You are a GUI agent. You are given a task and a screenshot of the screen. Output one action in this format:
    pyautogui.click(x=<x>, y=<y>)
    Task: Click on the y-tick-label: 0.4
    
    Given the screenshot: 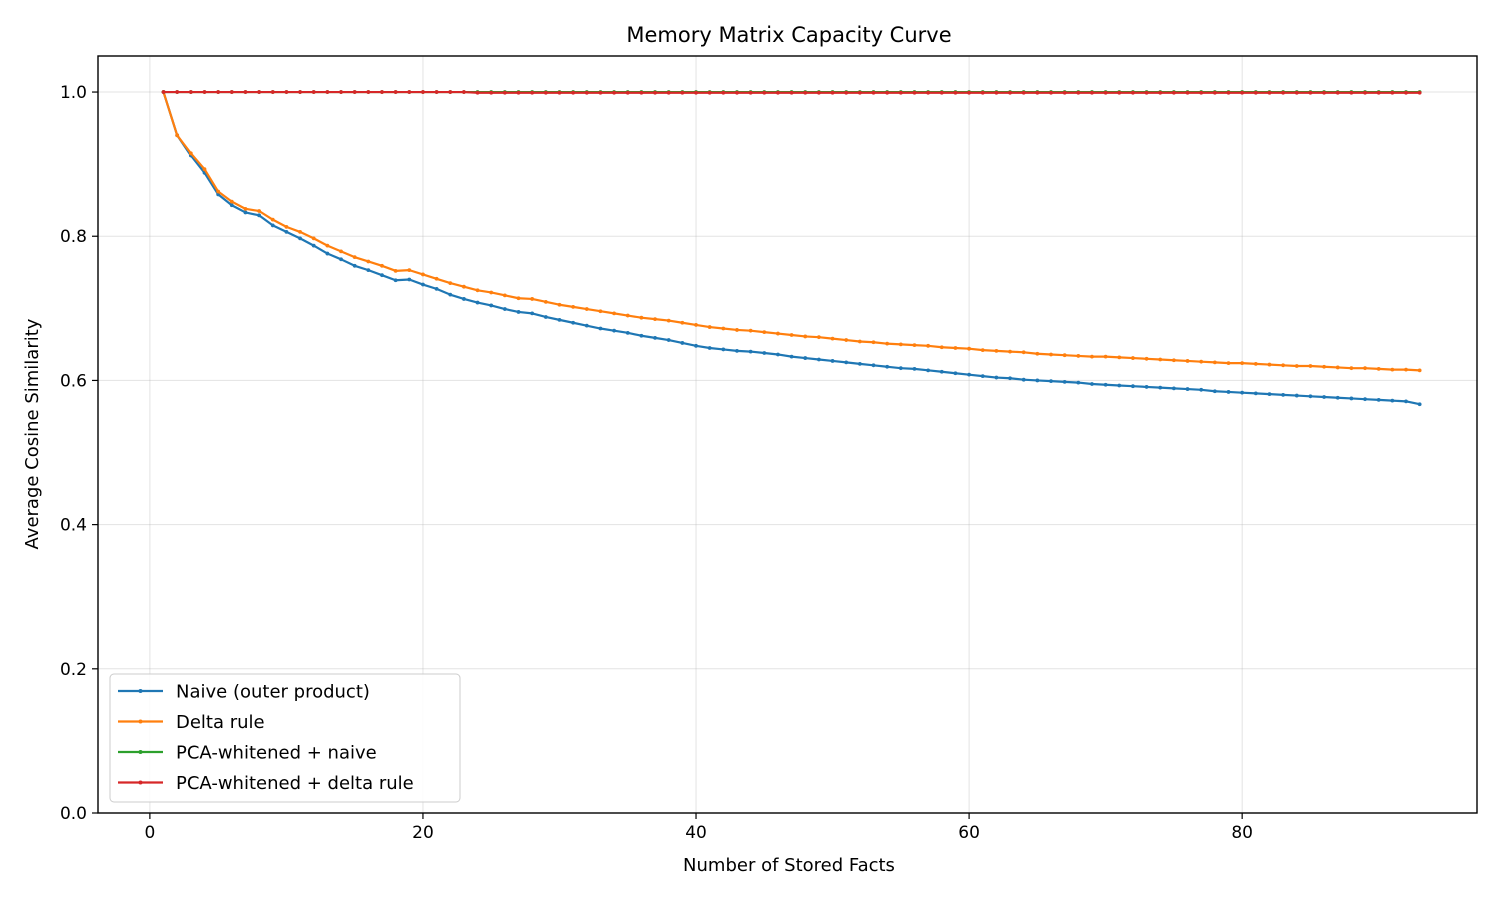 What is the action you would take?
    pyautogui.click(x=73, y=526)
    